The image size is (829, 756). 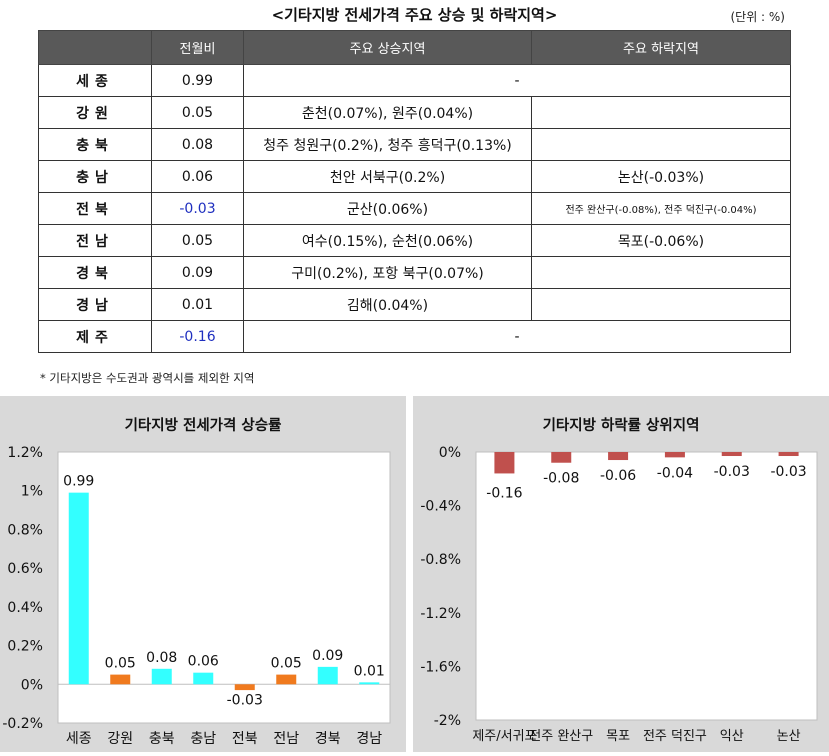 What do you see at coordinates (561, 736) in the screenshot?
I see `x-tick-label: 전주 완산구` at bounding box center [561, 736].